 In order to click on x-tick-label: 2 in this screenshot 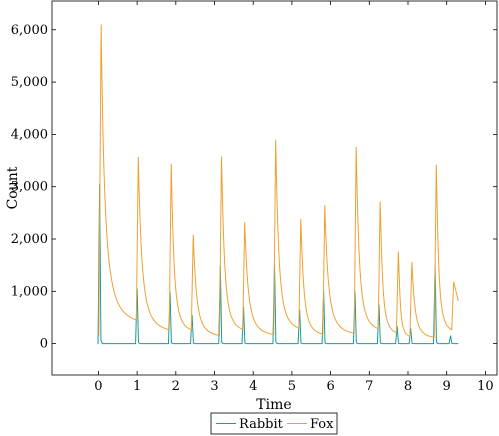, I will do `click(176, 386)`.